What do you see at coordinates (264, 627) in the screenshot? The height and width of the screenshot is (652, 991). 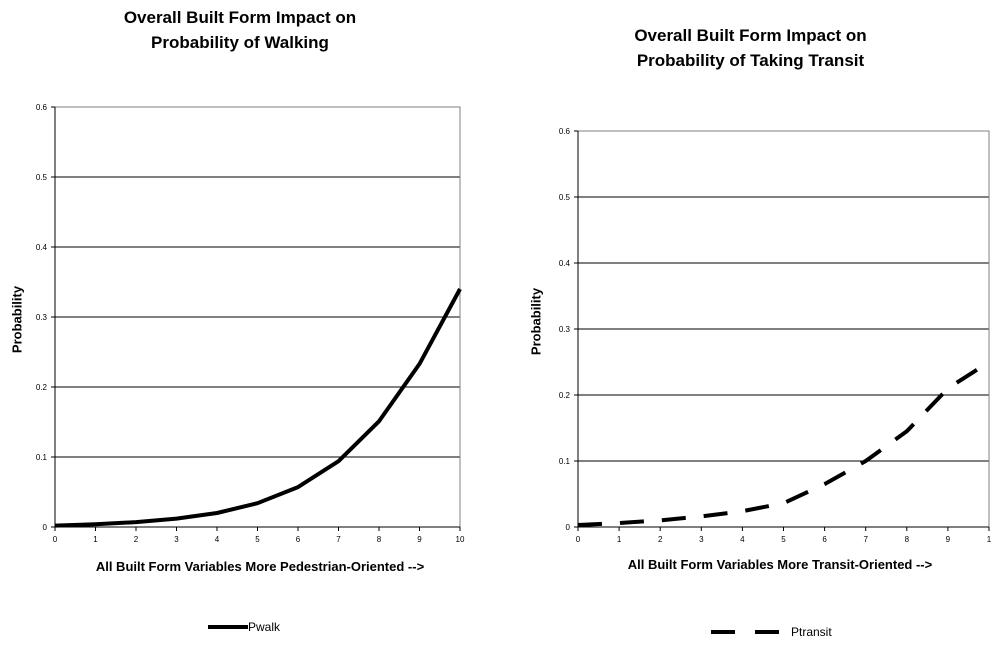 I see `legend-label: Pwalk` at bounding box center [264, 627].